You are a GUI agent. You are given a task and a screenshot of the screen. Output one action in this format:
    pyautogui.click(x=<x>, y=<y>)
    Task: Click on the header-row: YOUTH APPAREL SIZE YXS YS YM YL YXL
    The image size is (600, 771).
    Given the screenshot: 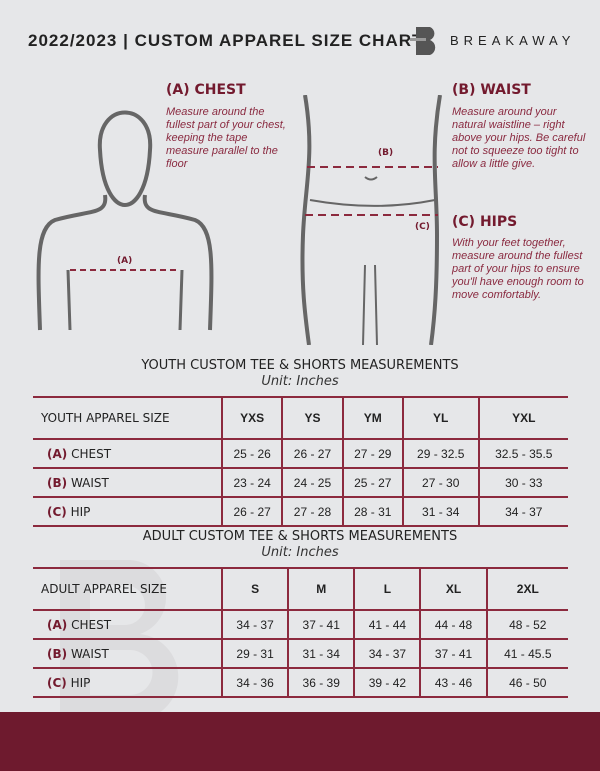 What is the action you would take?
    pyautogui.click(x=300, y=418)
    